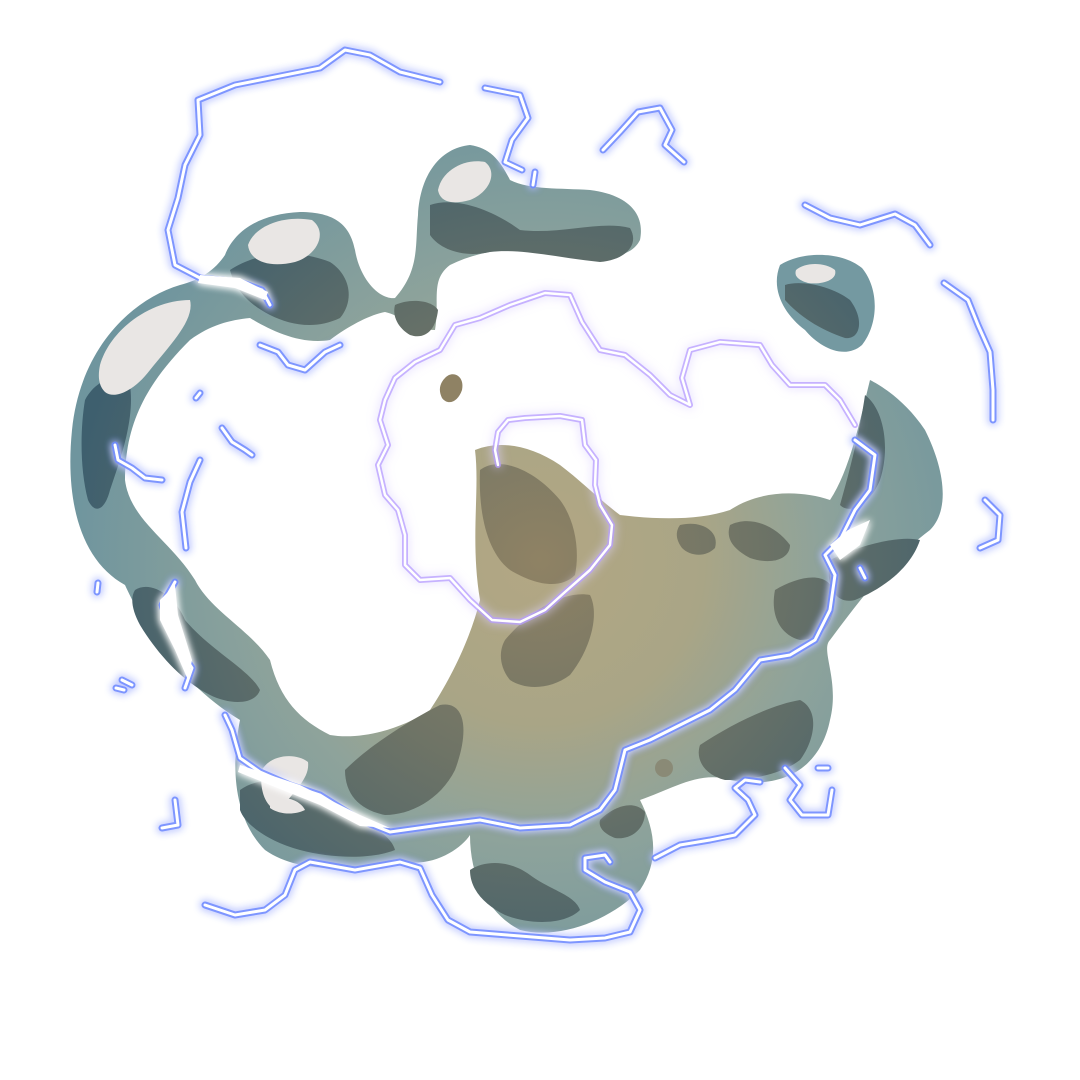 The image size is (1080, 1080). Describe the element at coordinates (664, 768) in the screenshot. I see `smoke-drop` at that location.